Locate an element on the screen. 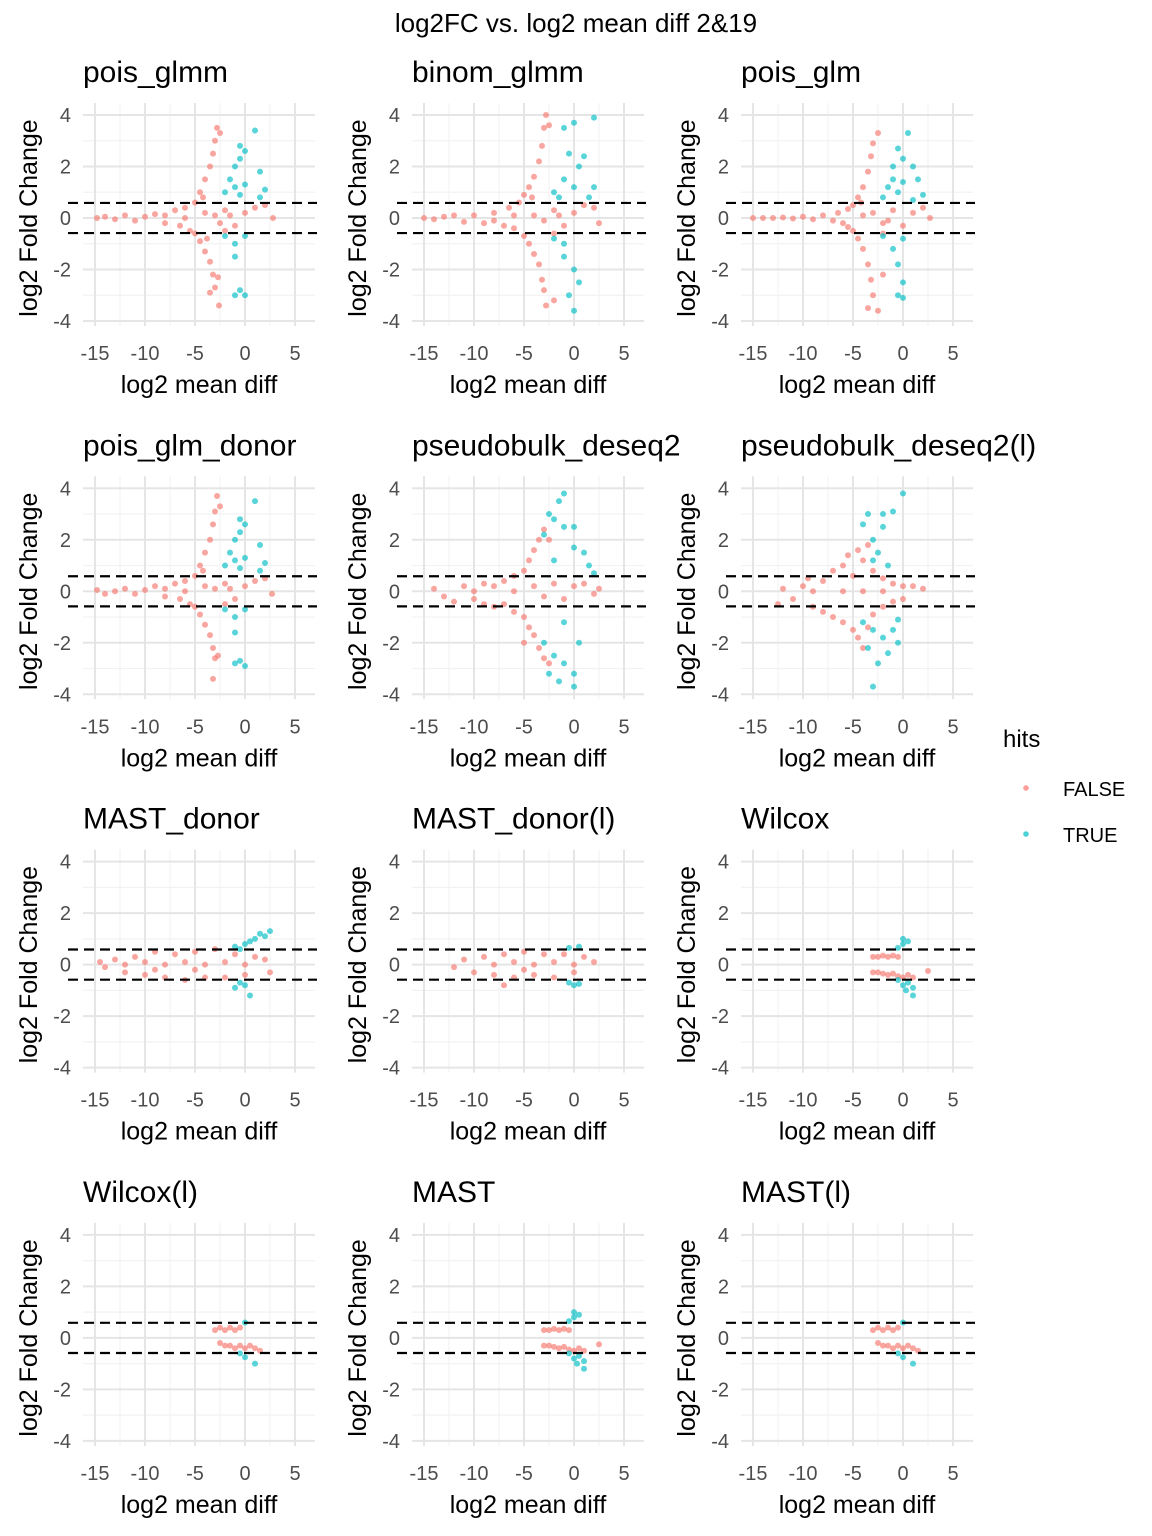 This screenshot has height=1536, width=1152. legend: hits FALSE TRUE is located at coordinates (1064, 786).